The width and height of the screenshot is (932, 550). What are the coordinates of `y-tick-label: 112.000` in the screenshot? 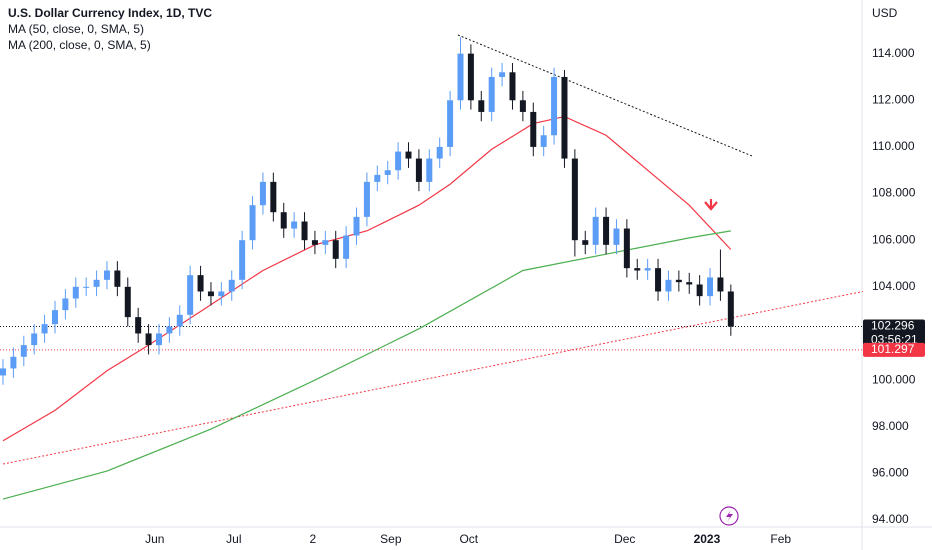 It's located at (893, 99).